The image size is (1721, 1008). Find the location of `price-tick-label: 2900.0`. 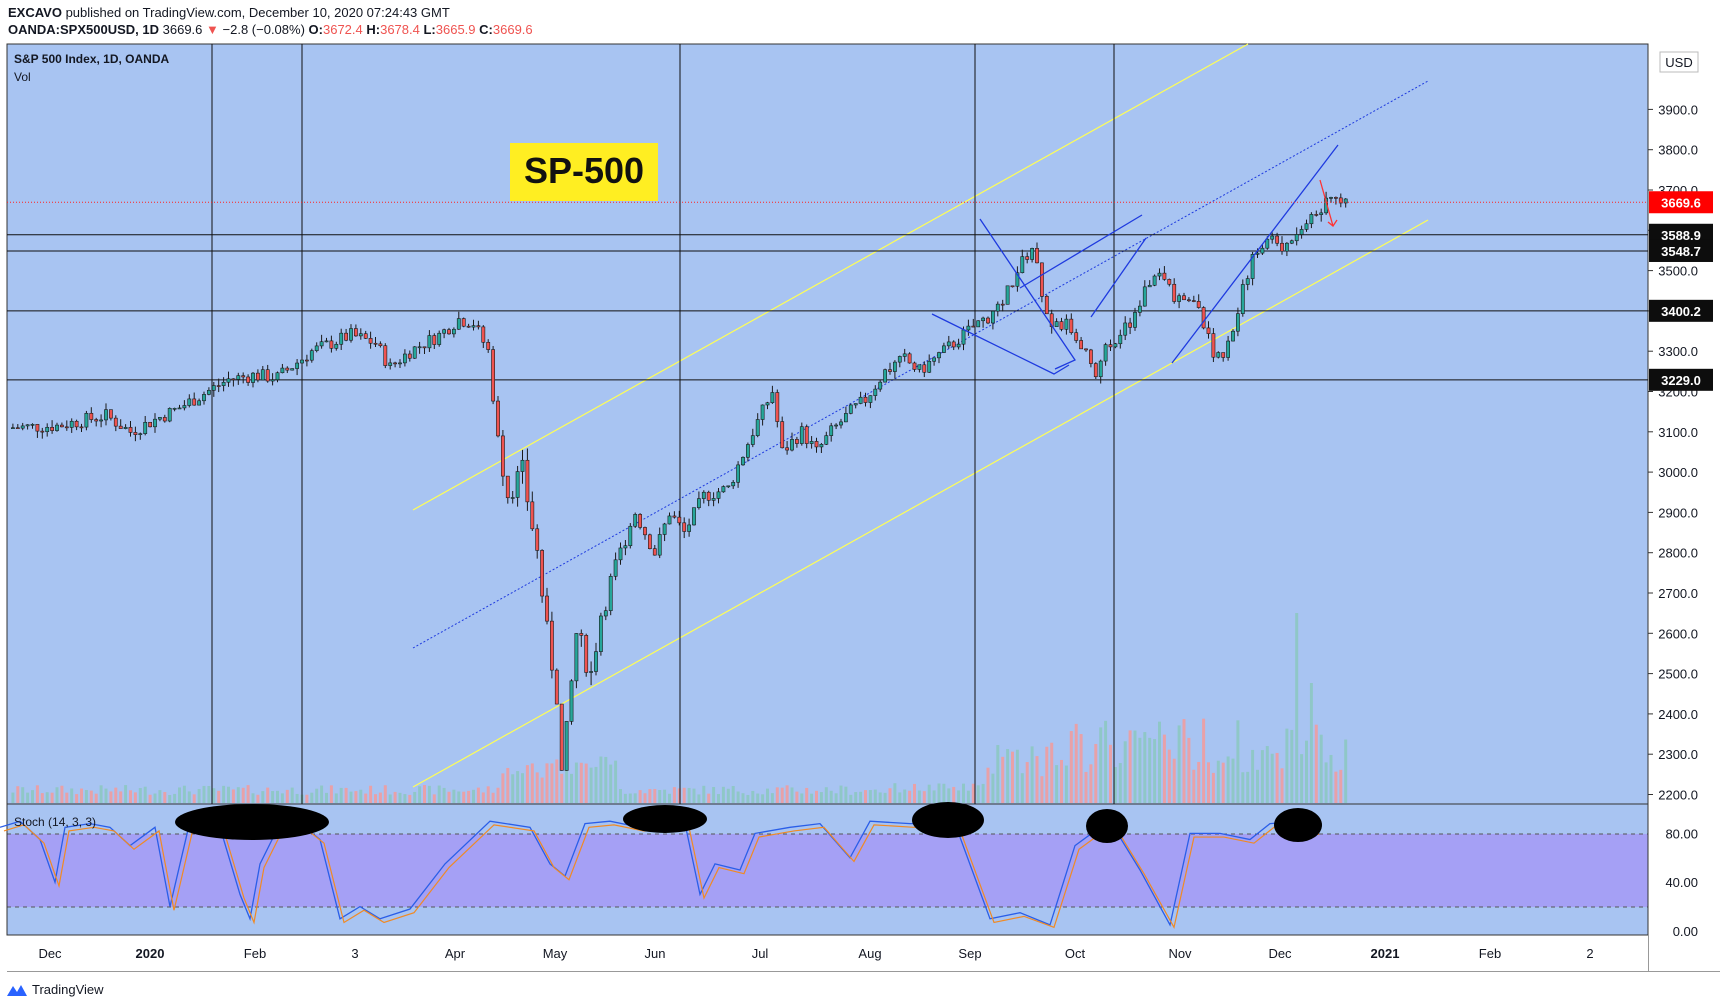

price-tick-label: 2900.0 is located at coordinates (1678, 512).